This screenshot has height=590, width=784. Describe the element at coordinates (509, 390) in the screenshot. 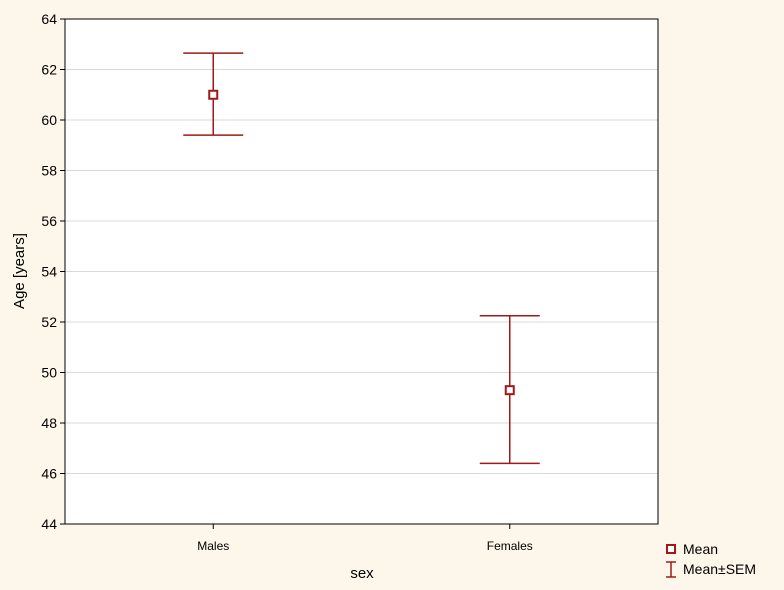

I see `mean-point-females` at that location.